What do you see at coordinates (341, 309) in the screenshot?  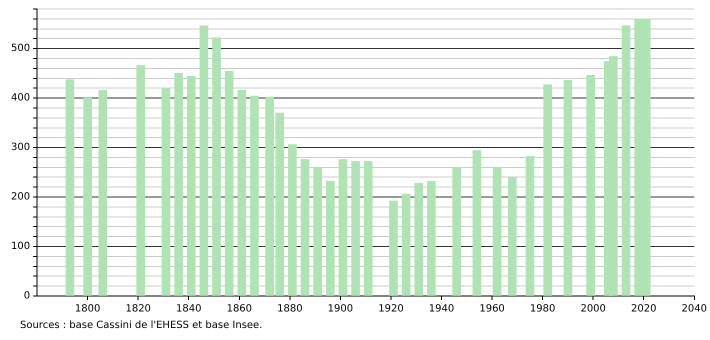 I see `x-tick-label: 1900` at bounding box center [341, 309].